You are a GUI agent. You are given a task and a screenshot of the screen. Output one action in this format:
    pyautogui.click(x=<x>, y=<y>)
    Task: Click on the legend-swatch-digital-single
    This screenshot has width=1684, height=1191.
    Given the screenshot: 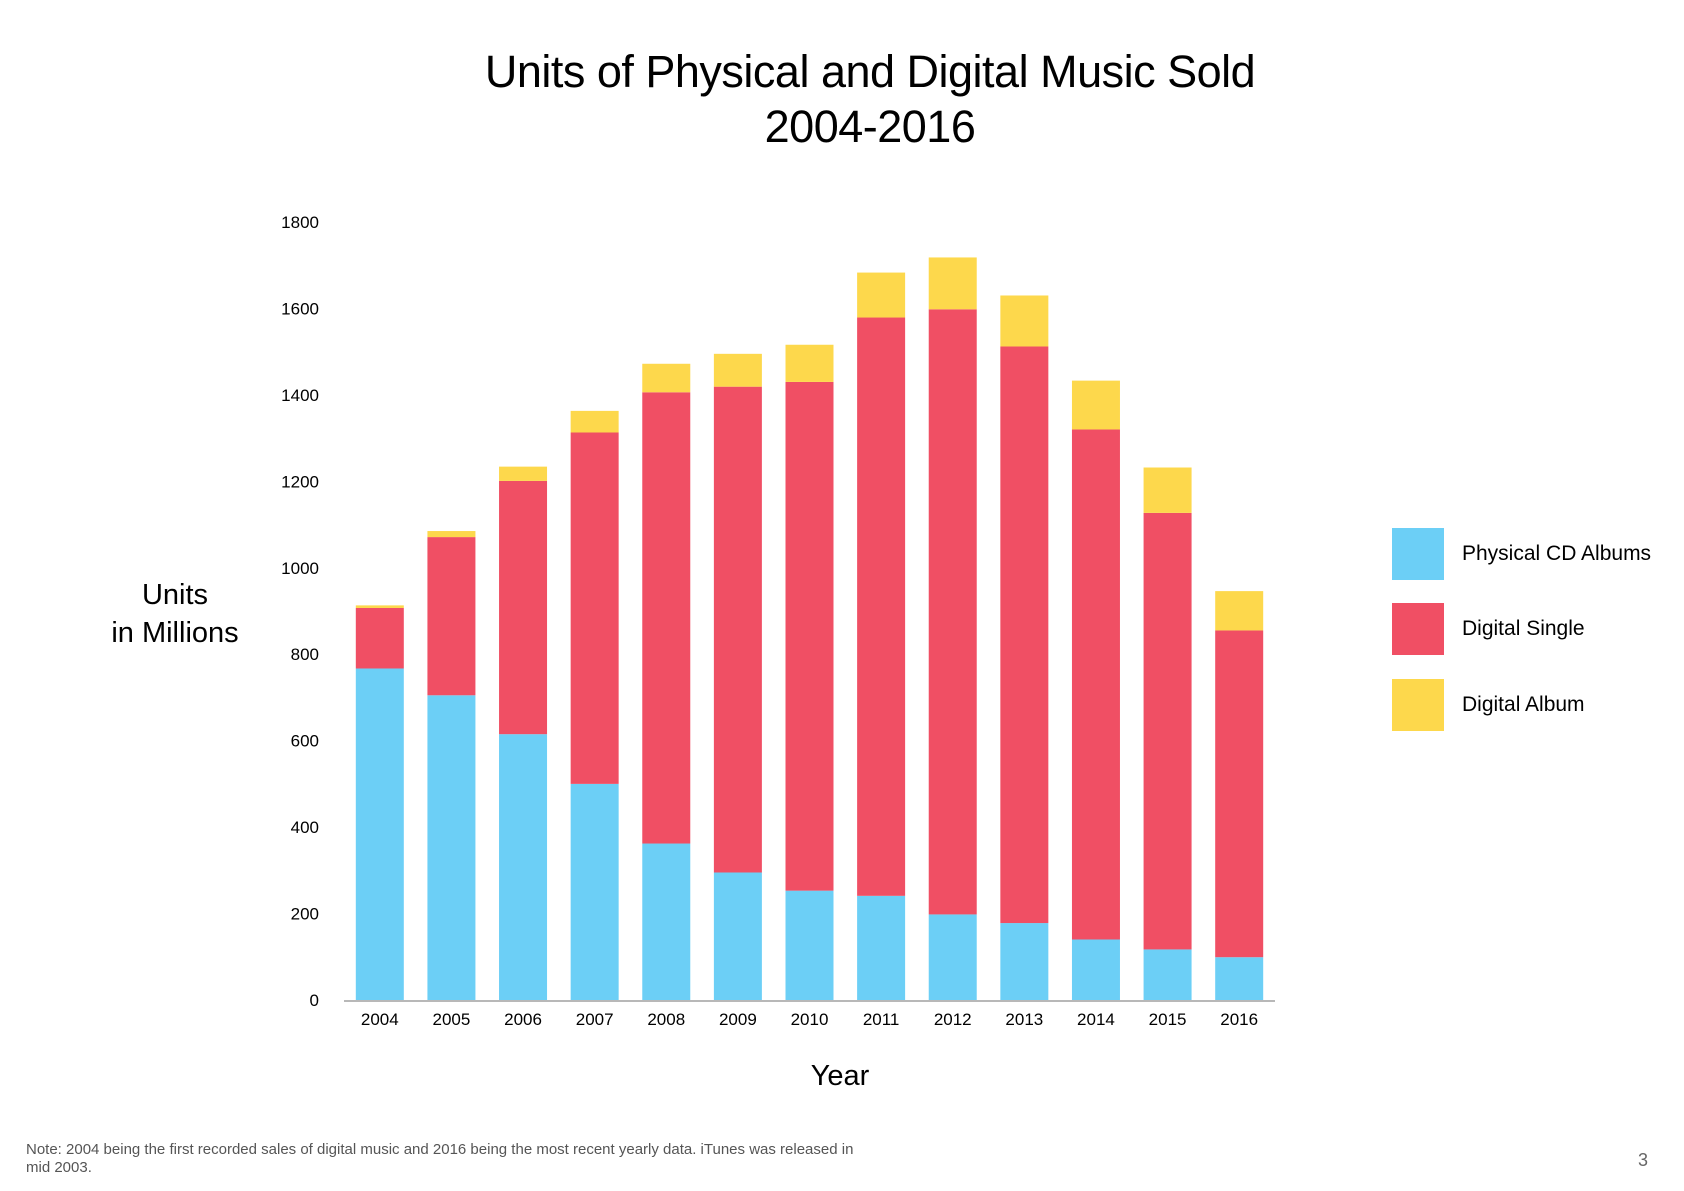 What is the action you would take?
    pyautogui.click(x=1418, y=629)
    